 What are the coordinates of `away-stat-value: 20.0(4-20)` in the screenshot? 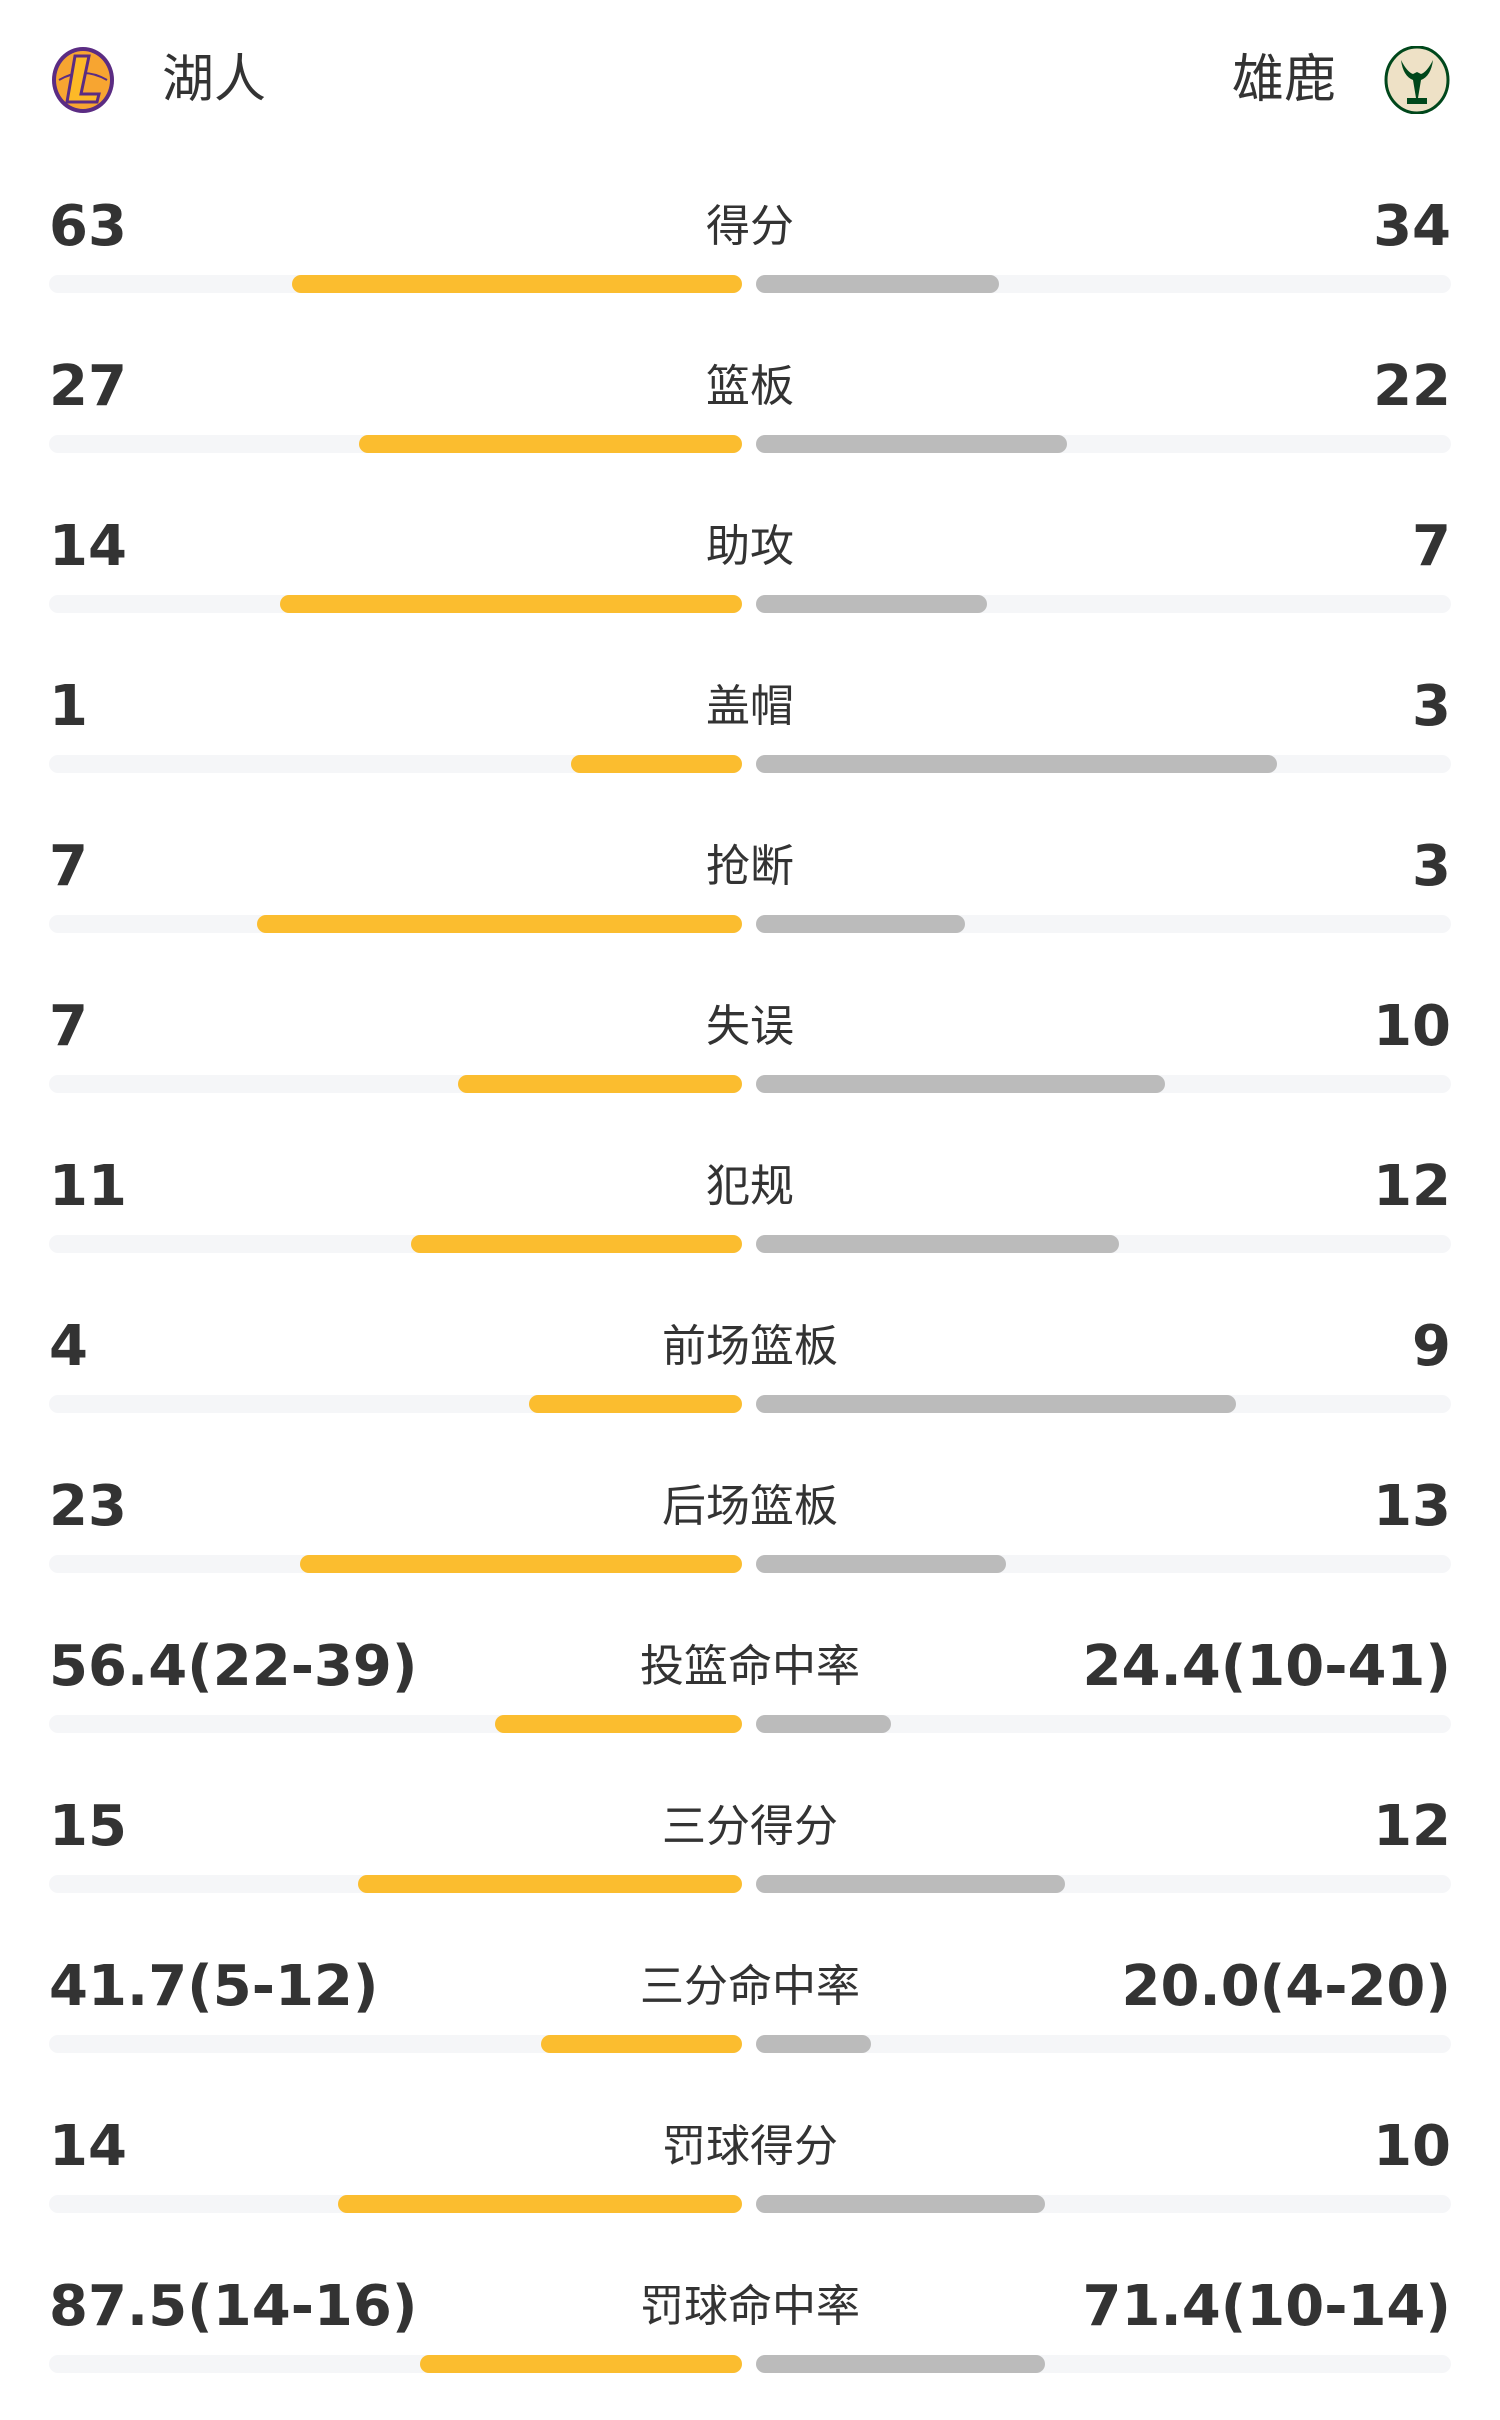 It's located at (1286, 1986).